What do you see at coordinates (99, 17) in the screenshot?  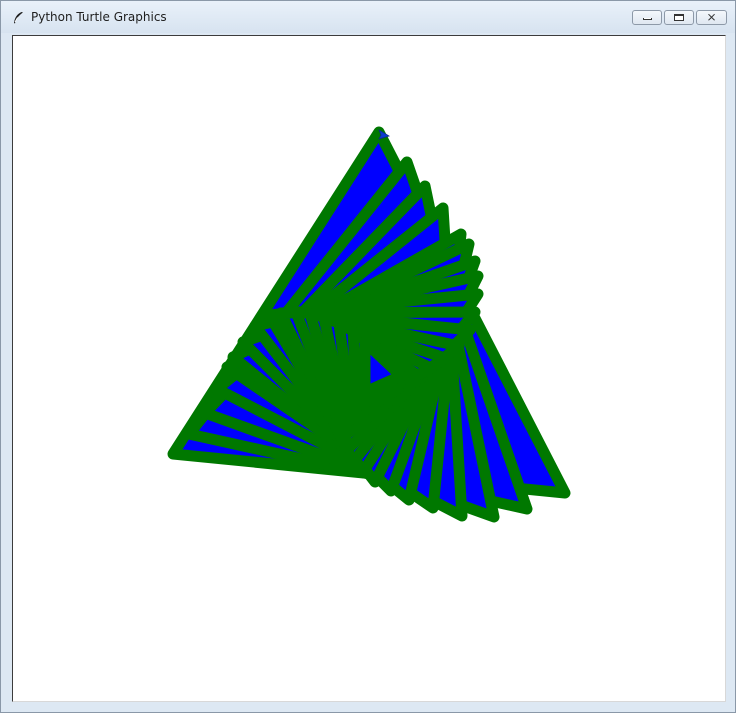 I see `window-title: Python Turtle Graphics` at bounding box center [99, 17].